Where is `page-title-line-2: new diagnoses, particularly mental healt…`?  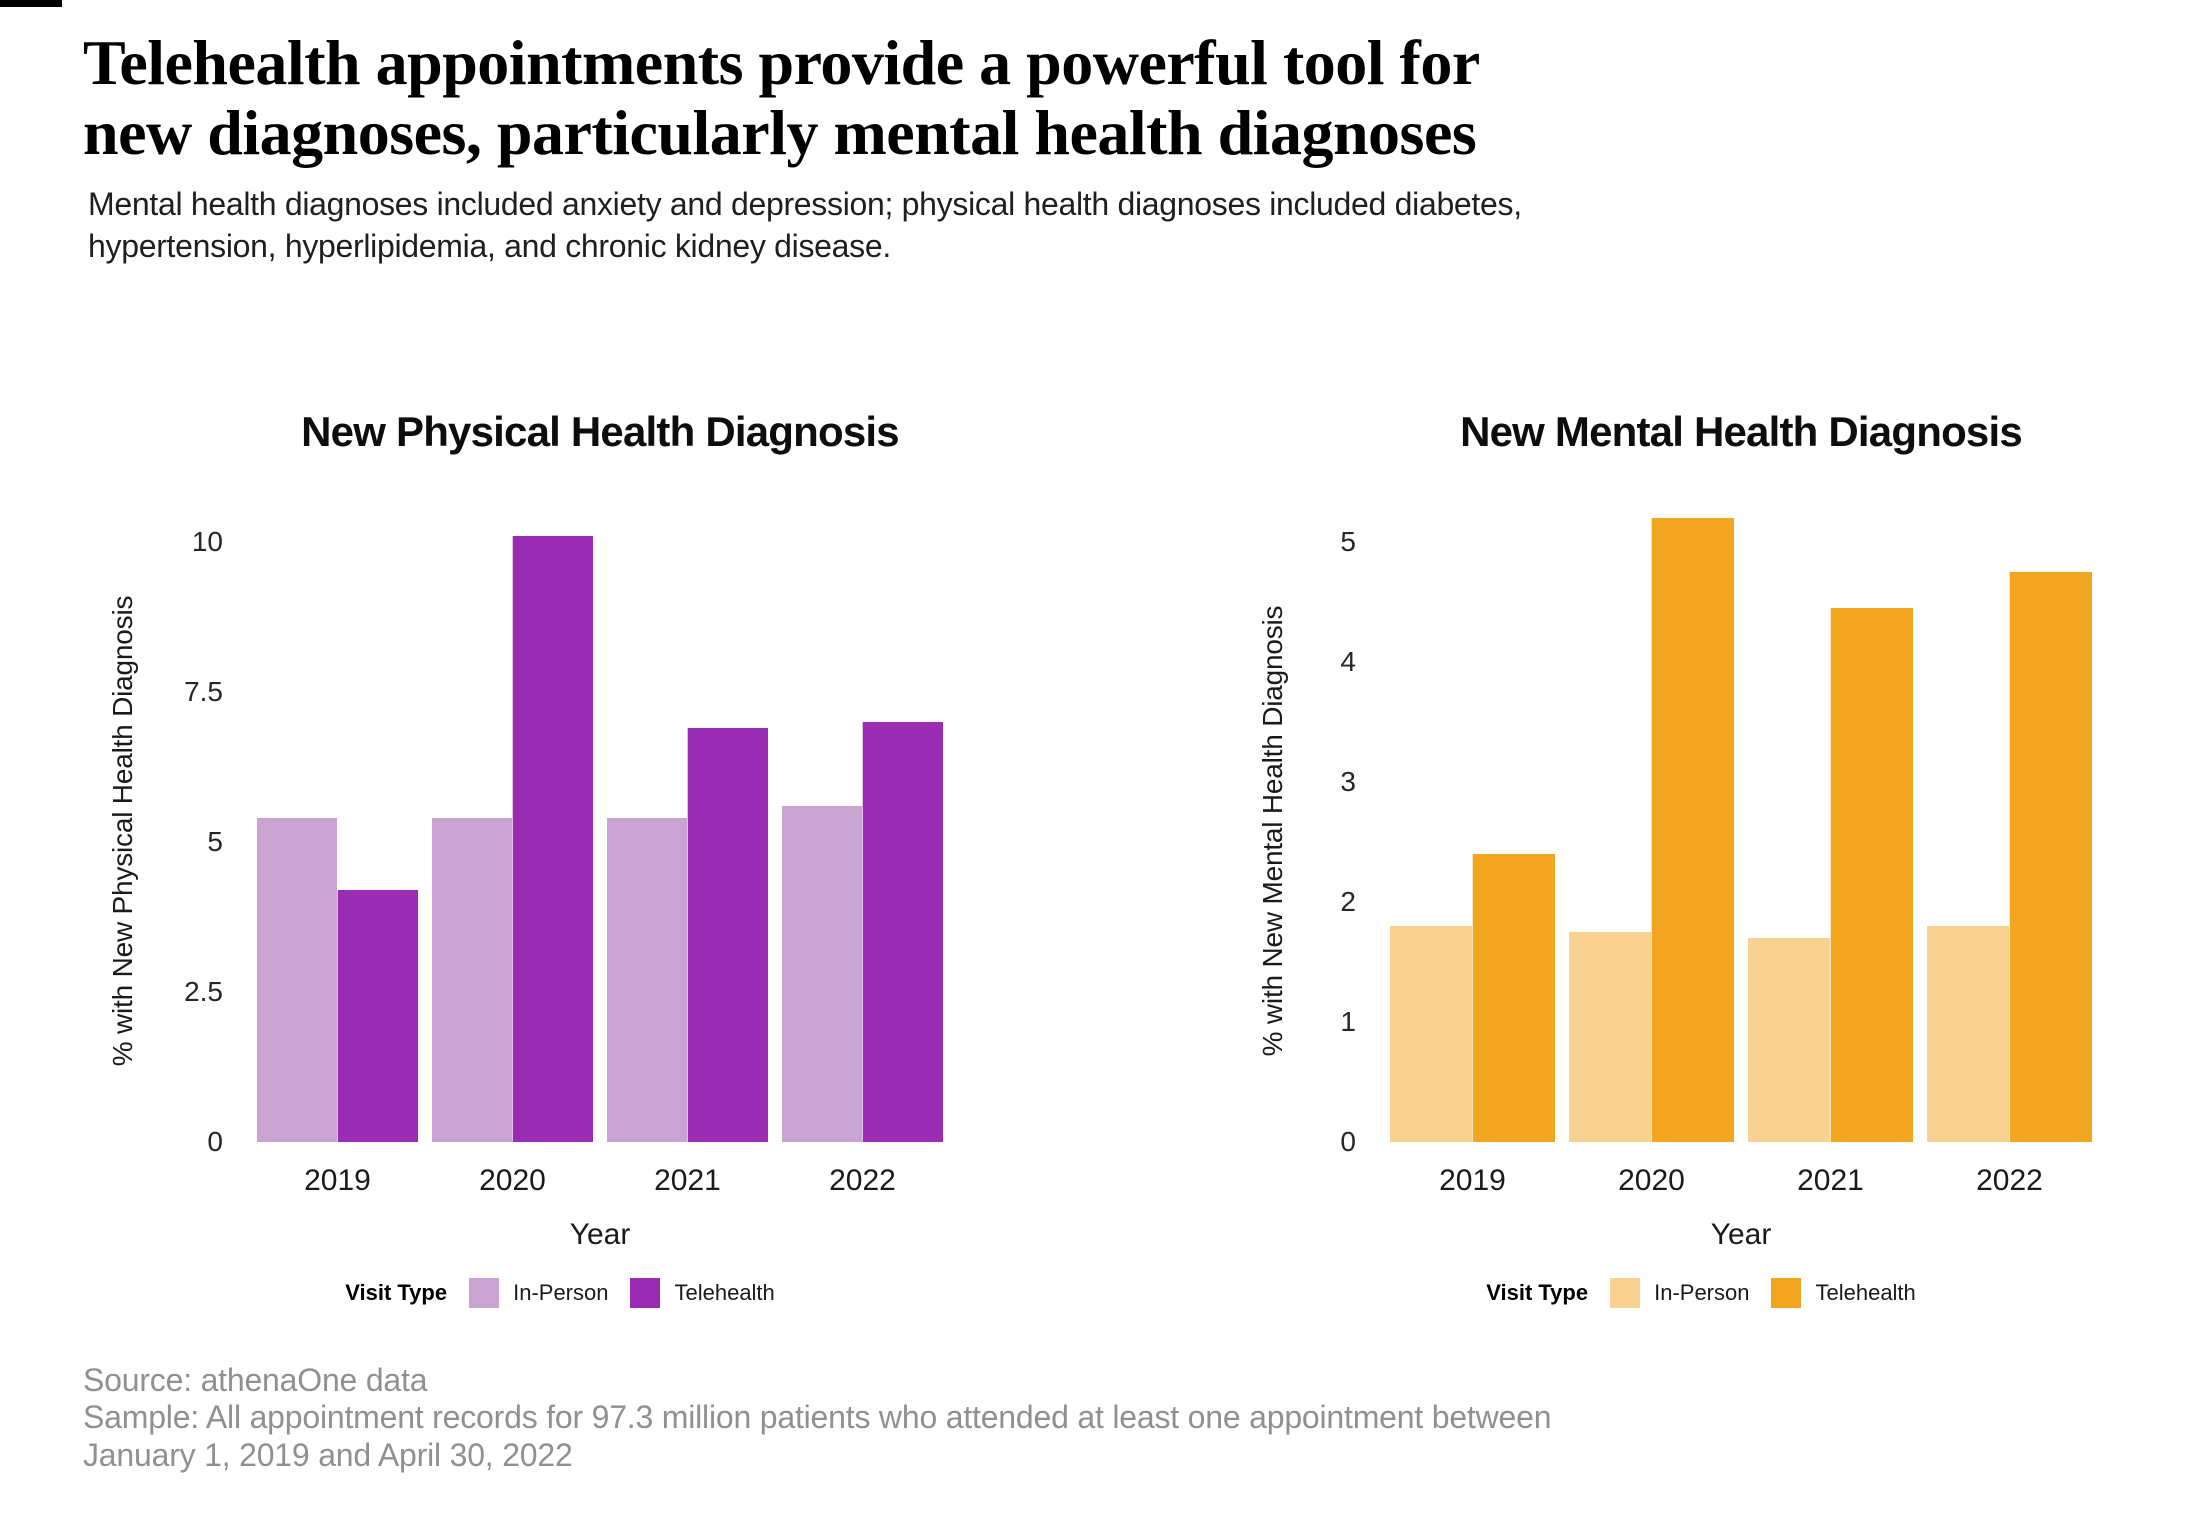 page-title-line-2: new diagnoses, particularly mental healt… is located at coordinates (780, 133).